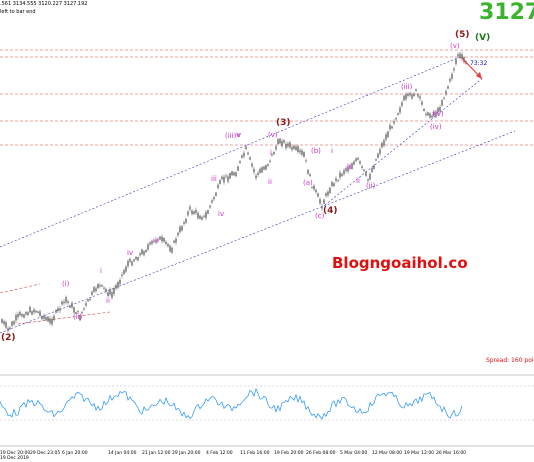 This screenshot has width=534, height=462. I want to click on time-axis-label: 19 Feb 20:00, so click(289, 453).